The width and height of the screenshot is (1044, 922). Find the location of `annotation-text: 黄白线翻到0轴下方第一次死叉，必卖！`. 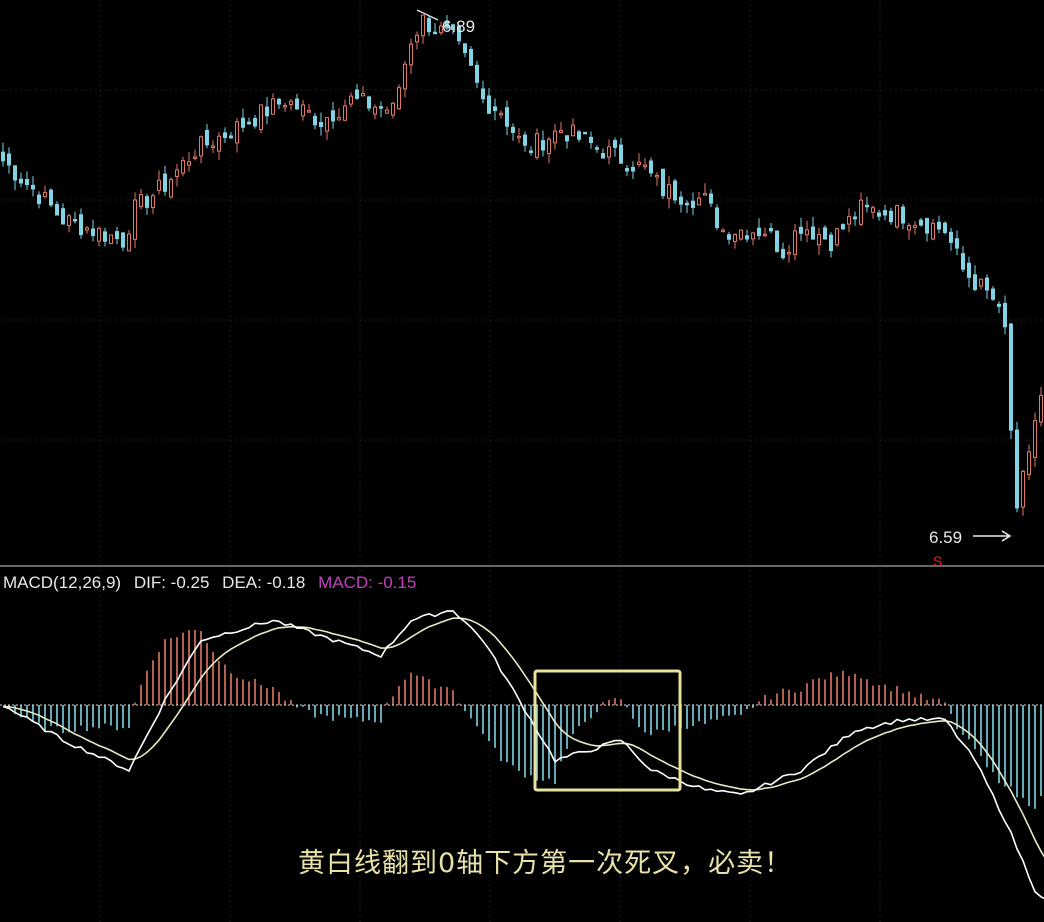

annotation-text: 黄白线翻到0轴下方第一次死叉，必卖！ is located at coordinates (545, 863).